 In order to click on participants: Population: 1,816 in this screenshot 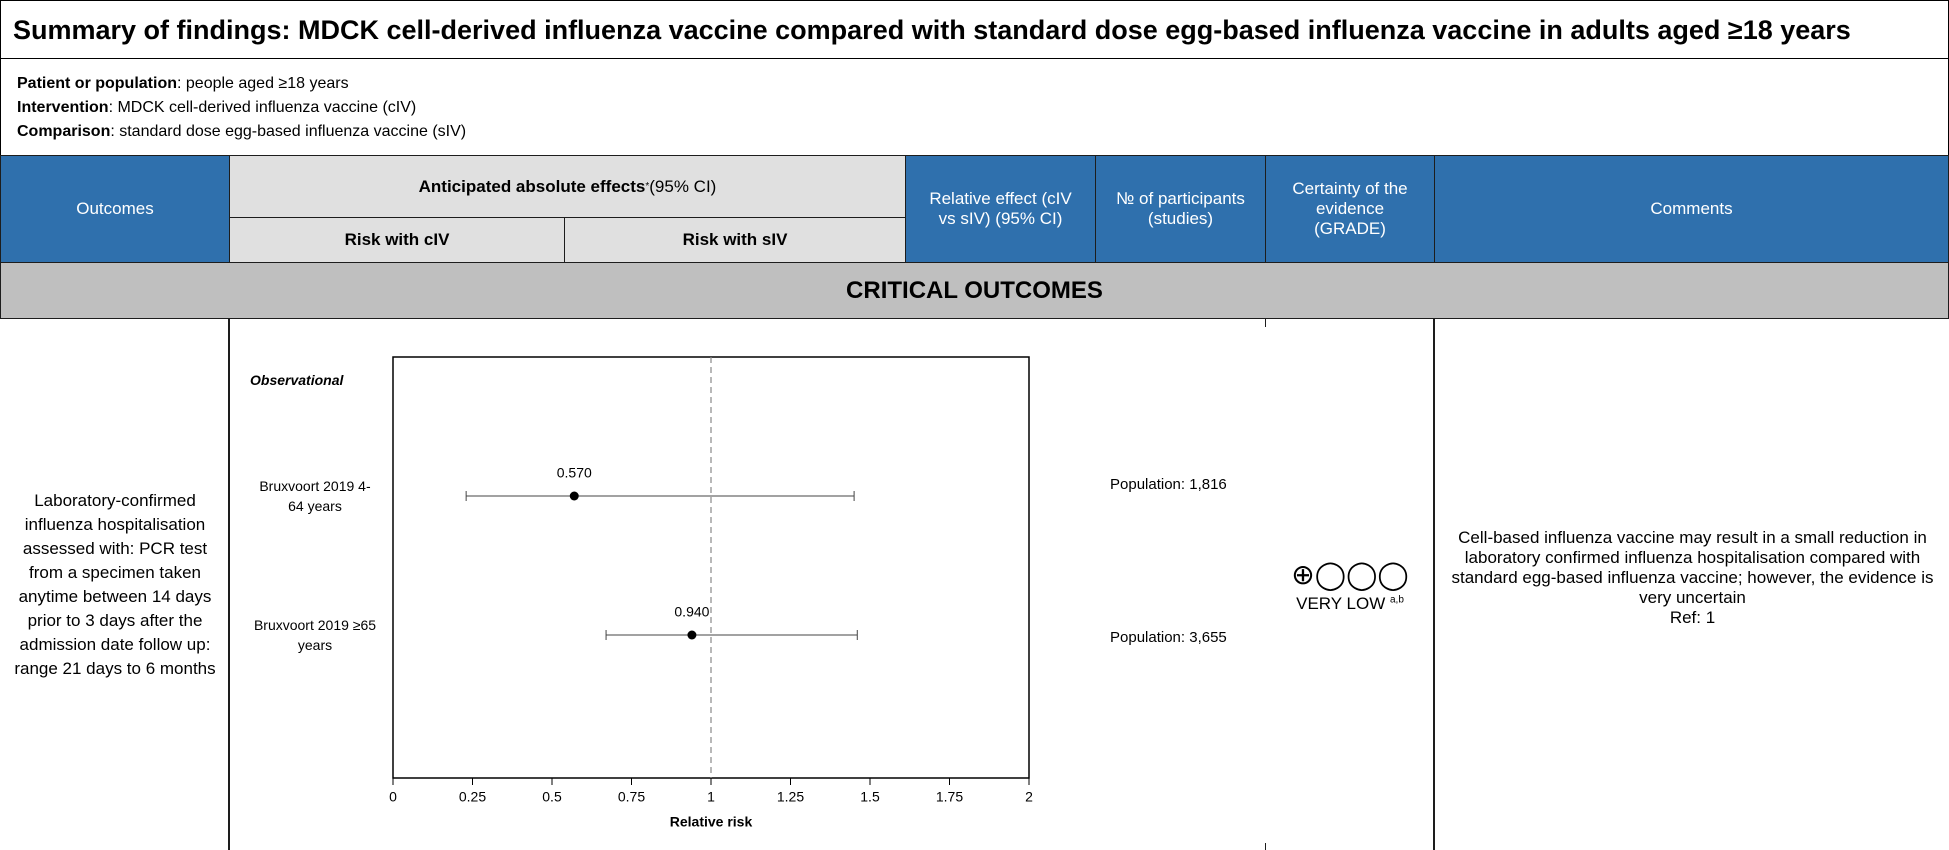, I will do `click(1168, 484)`.